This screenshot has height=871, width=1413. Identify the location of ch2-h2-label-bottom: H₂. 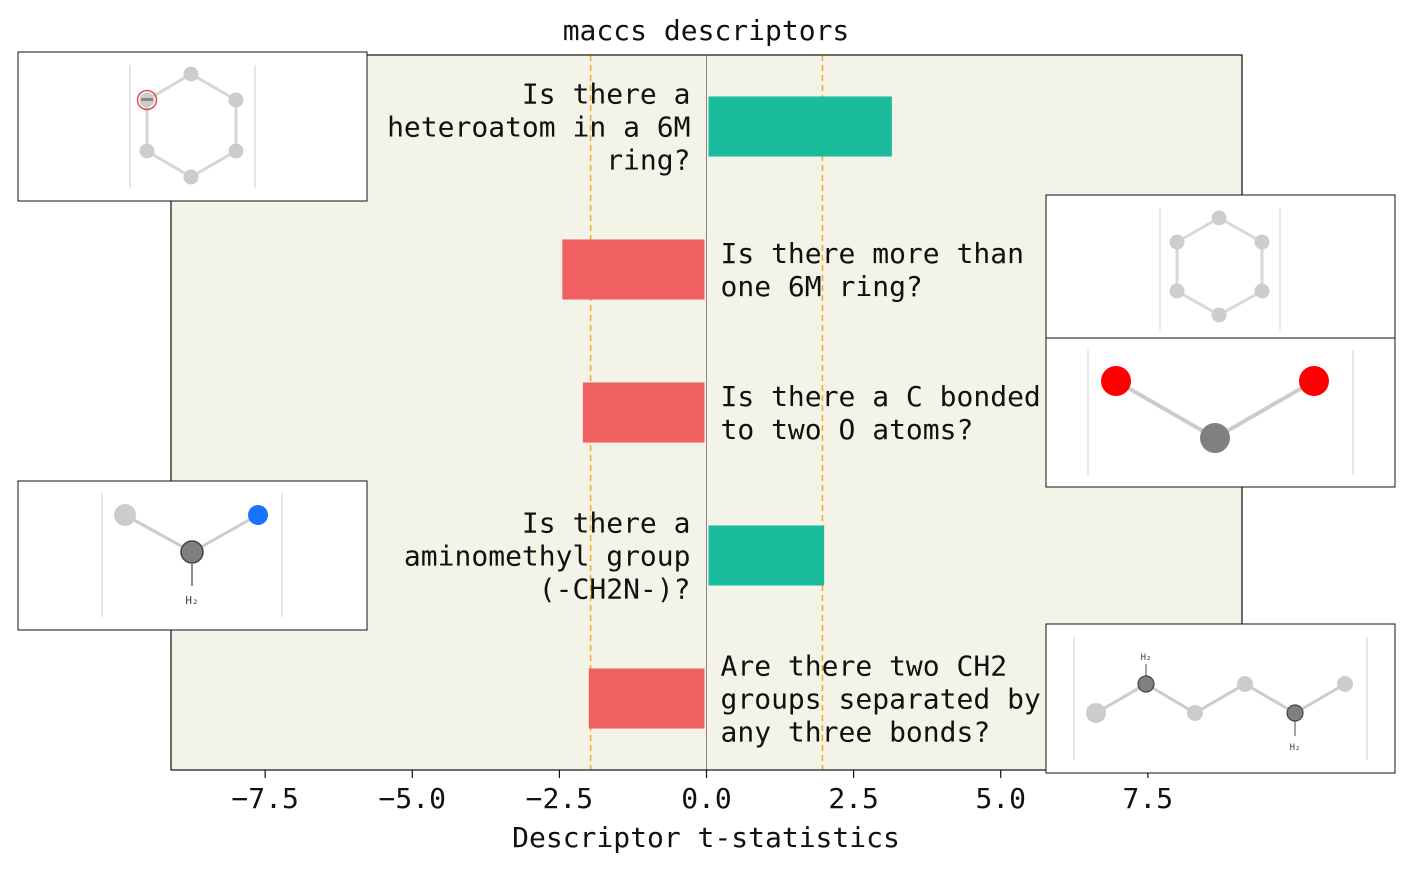
(1295, 748).